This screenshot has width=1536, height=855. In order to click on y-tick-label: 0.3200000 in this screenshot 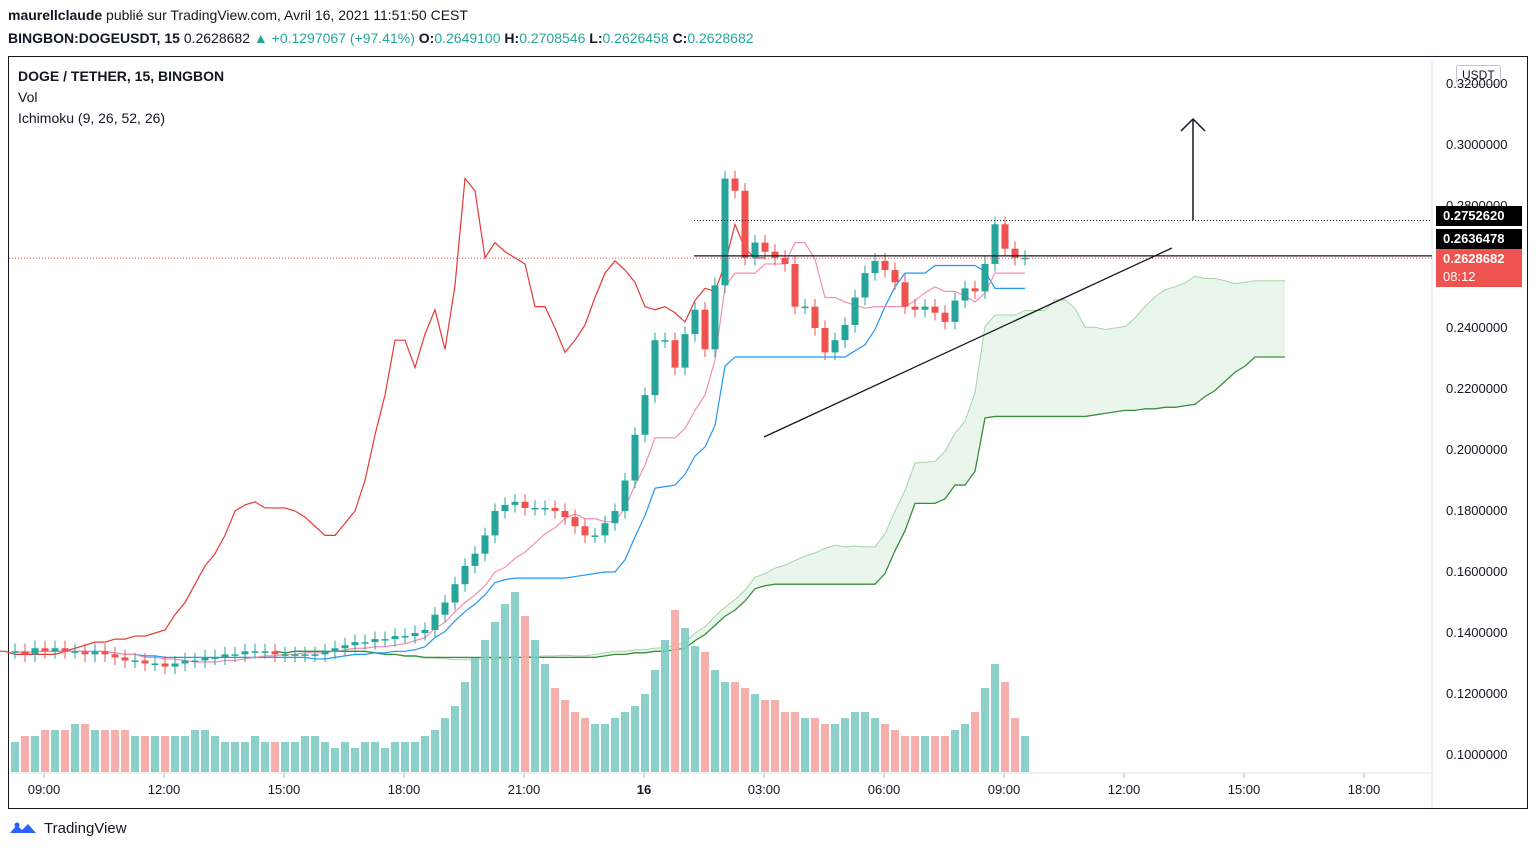, I will do `click(1477, 83)`.